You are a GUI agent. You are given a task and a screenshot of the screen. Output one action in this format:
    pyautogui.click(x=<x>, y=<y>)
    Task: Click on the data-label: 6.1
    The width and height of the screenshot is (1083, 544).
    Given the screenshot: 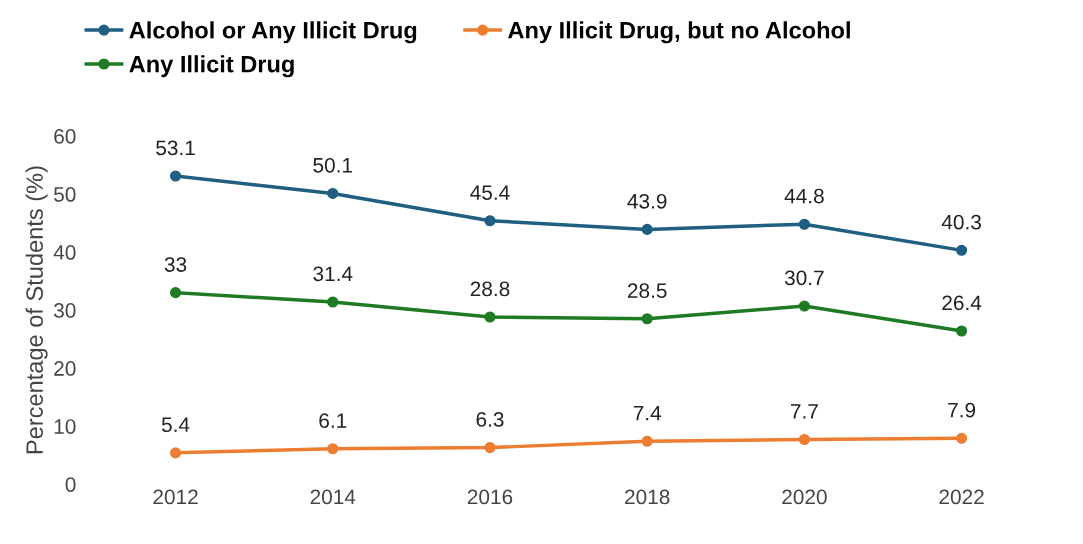 What is the action you would take?
    pyautogui.click(x=333, y=420)
    